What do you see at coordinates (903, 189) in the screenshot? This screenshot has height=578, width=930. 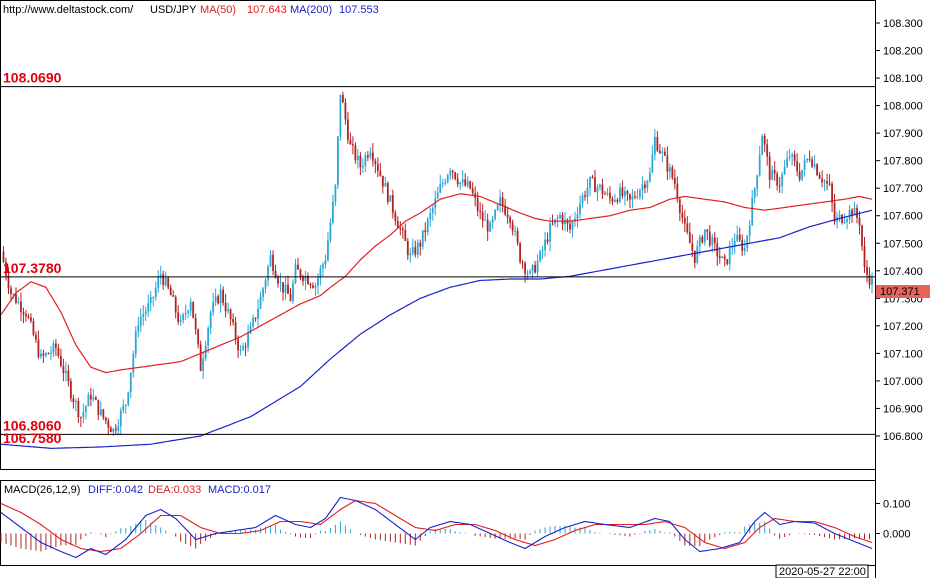 I see `price-tick-label: 107.700` at bounding box center [903, 189].